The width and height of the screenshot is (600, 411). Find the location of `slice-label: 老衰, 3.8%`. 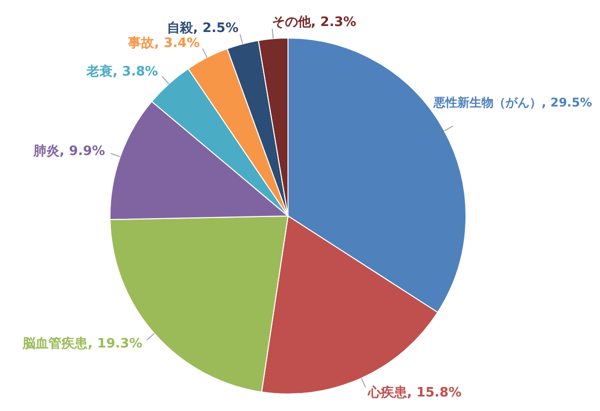

slice-label: 老衰, 3.8% is located at coordinates (122, 71).